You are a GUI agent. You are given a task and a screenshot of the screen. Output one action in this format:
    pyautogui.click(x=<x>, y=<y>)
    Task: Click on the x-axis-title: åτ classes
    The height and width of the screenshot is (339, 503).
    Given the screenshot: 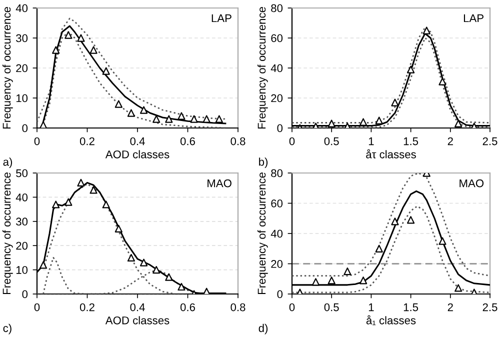 What is the action you would take?
    pyautogui.click(x=391, y=153)
    